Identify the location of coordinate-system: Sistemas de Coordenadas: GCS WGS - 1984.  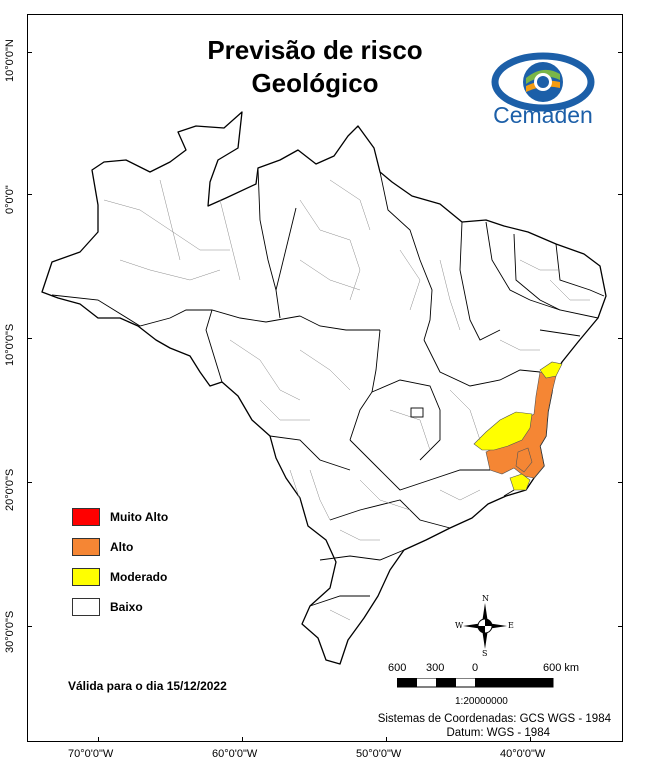
(494, 719).